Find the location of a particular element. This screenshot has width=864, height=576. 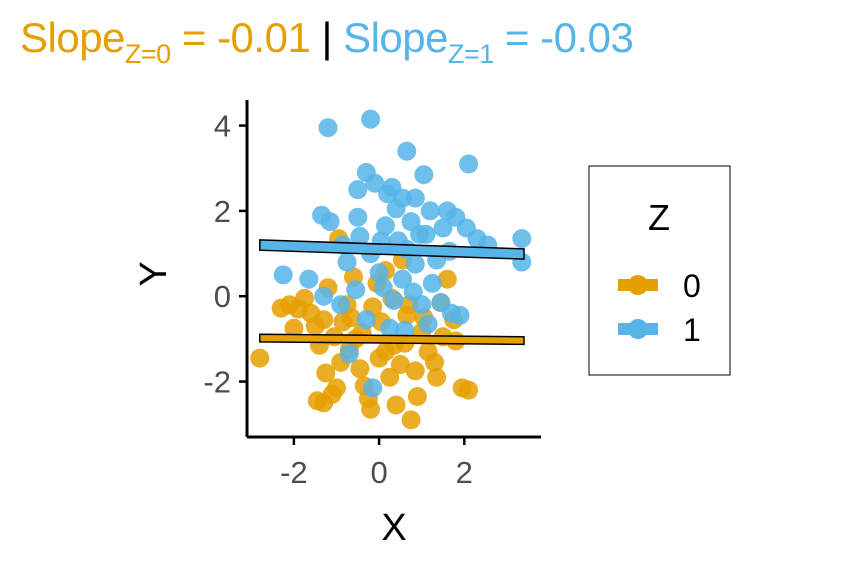

y-tick-label: 0 is located at coordinates (222, 296).